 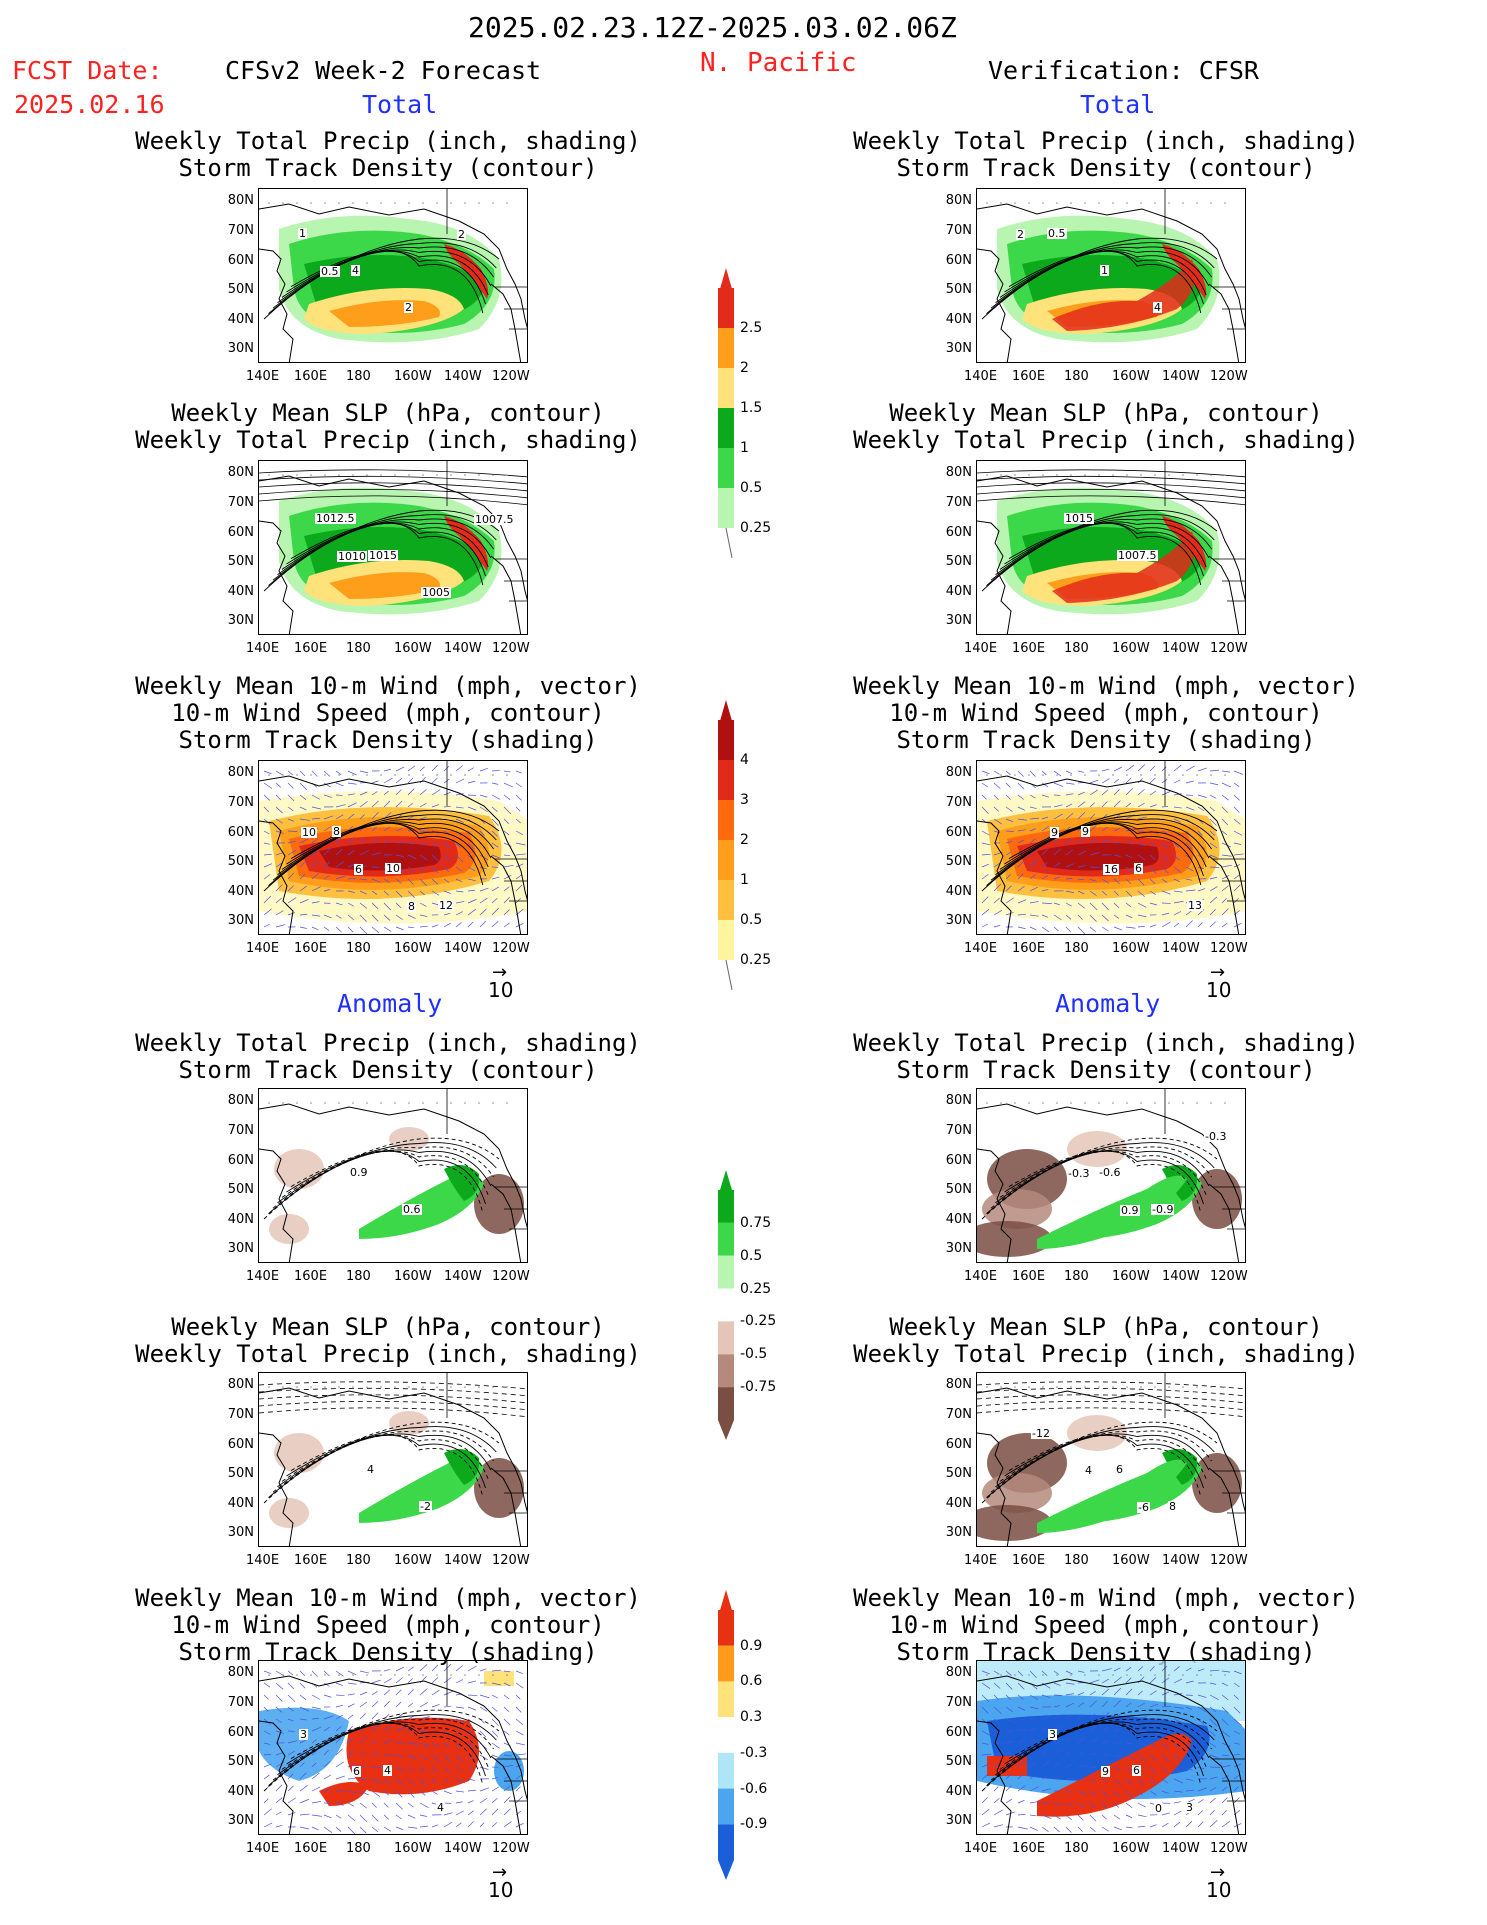 What do you see at coordinates (408, 307) in the screenshot?
I see `contour-label: 2` at bounding box center [408, 307].